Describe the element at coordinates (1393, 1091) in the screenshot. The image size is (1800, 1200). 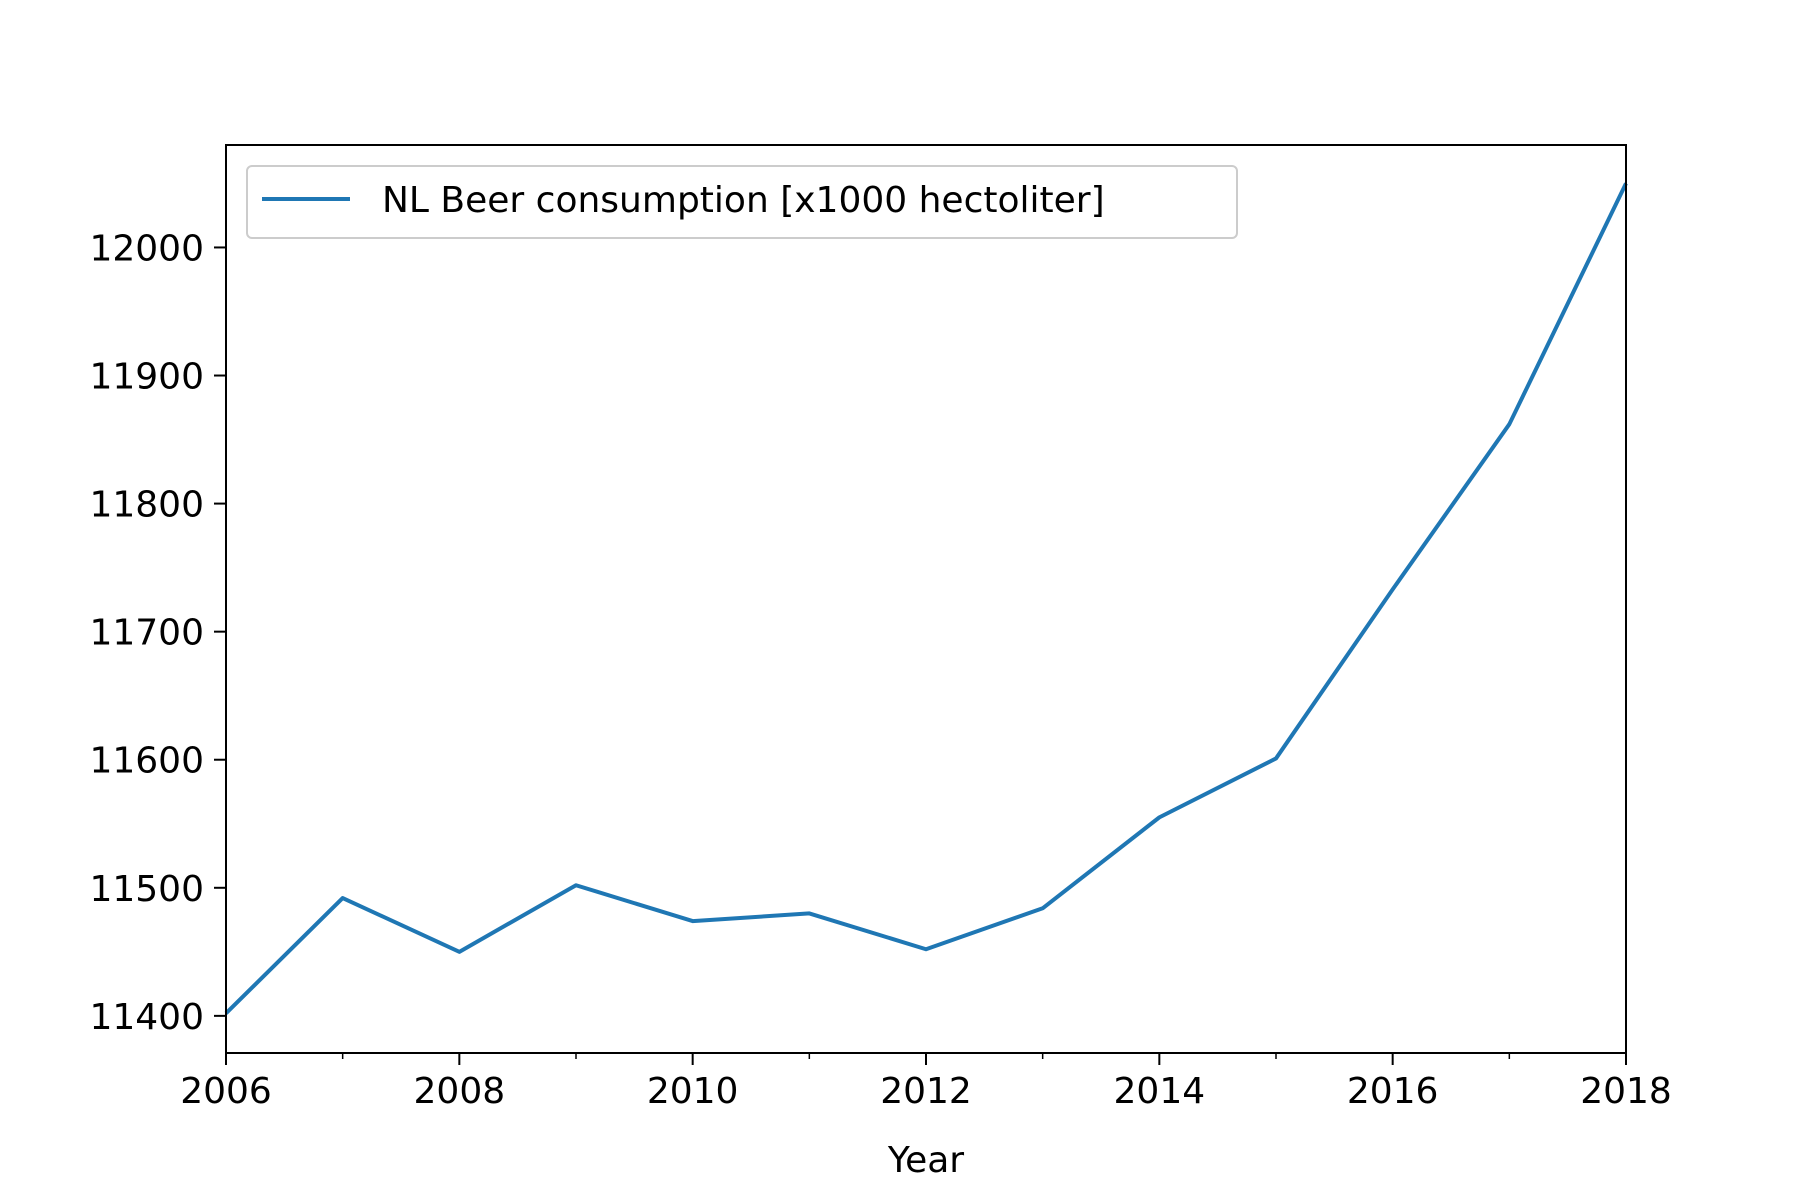
I see `x-tick-label: 2016` at that location.